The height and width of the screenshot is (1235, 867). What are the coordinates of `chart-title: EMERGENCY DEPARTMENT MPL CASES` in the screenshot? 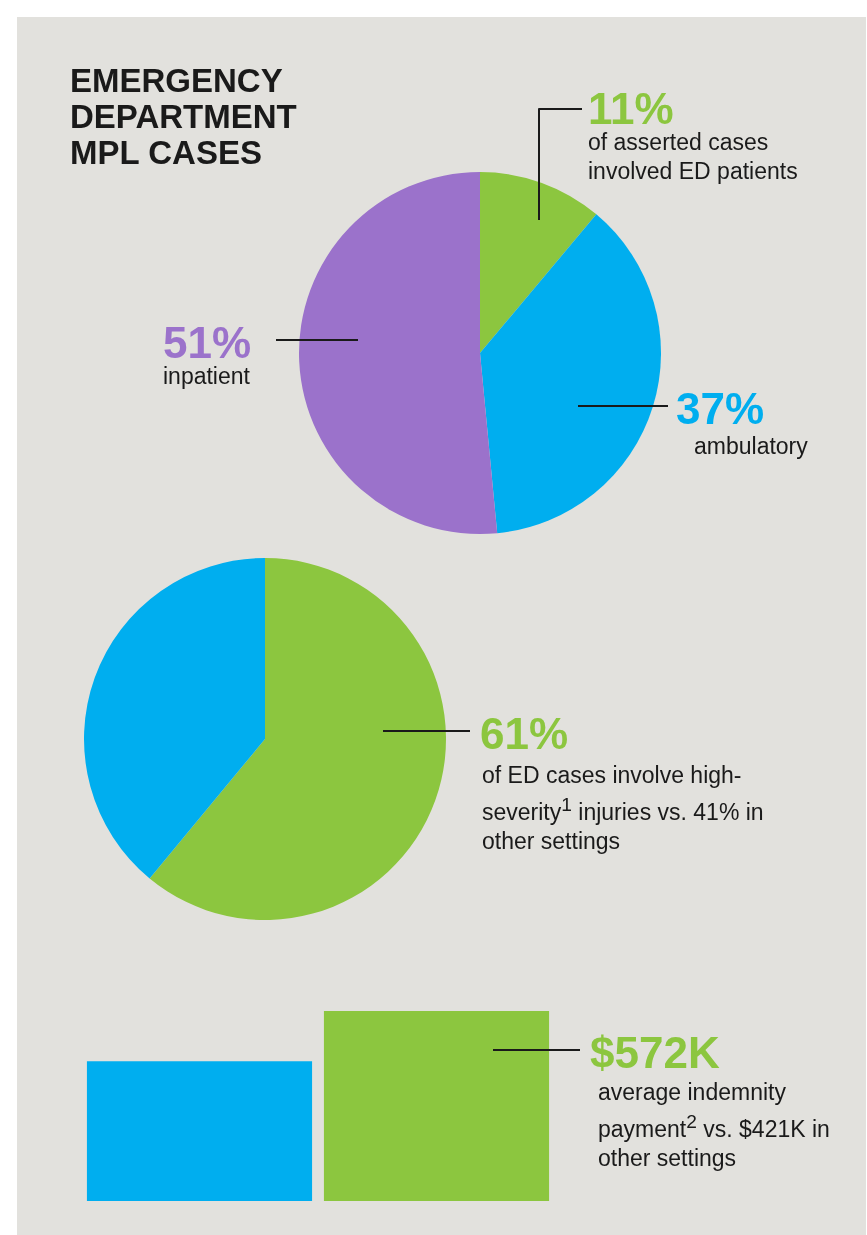 It's located at (184, 116).